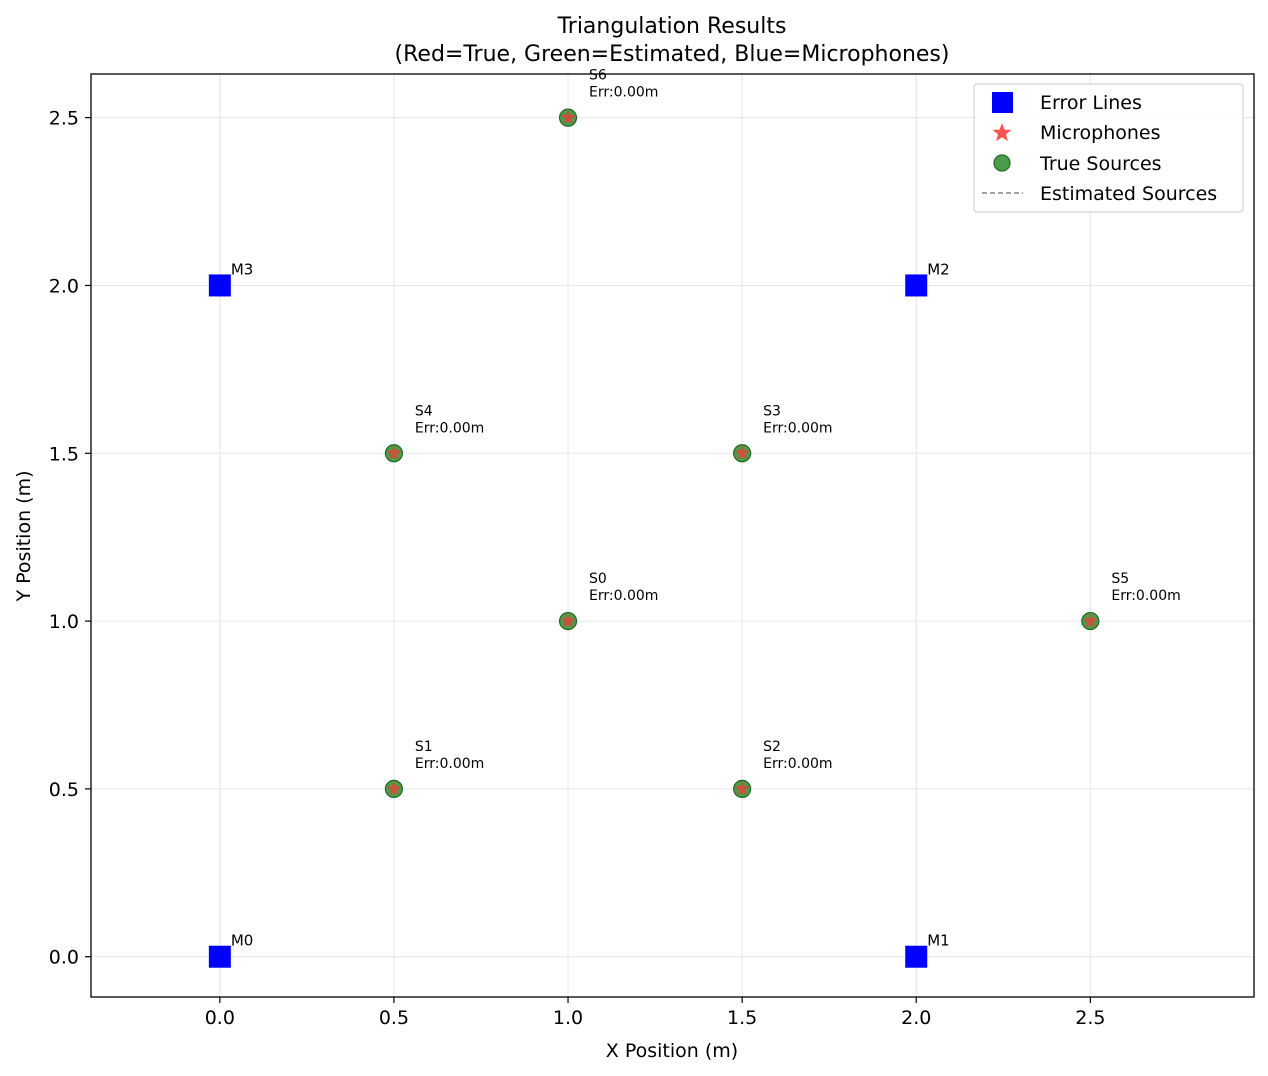 This screenshot has width=1268, height=1076. I want to click on source-label: S2, so click(772, 747).